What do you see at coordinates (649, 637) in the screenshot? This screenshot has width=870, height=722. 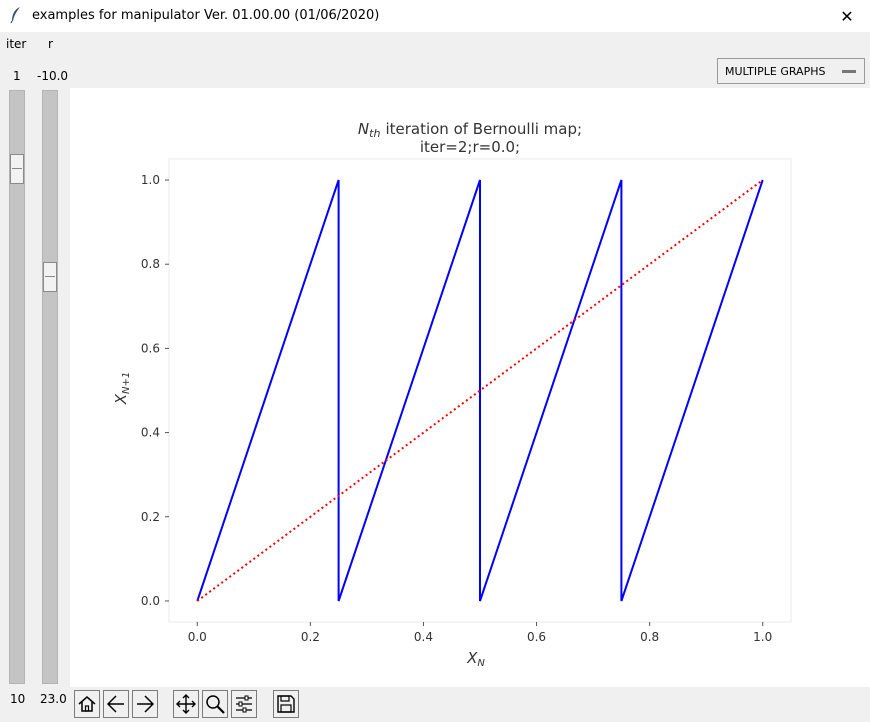 I see `x-tick-label: 0.8` at bounding box center [649, 637].